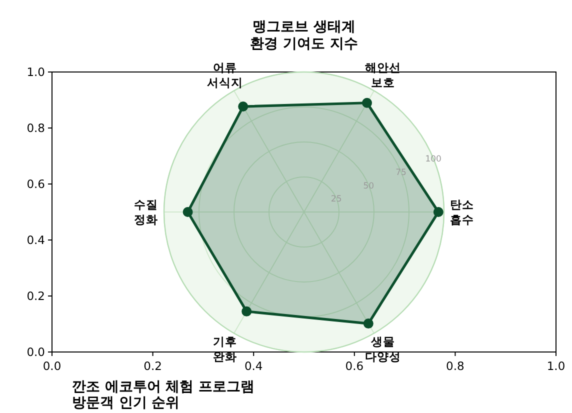 This screenshot has width=572, height=413. I want to click on y-tick-label: 0.6, so click(35, 184).